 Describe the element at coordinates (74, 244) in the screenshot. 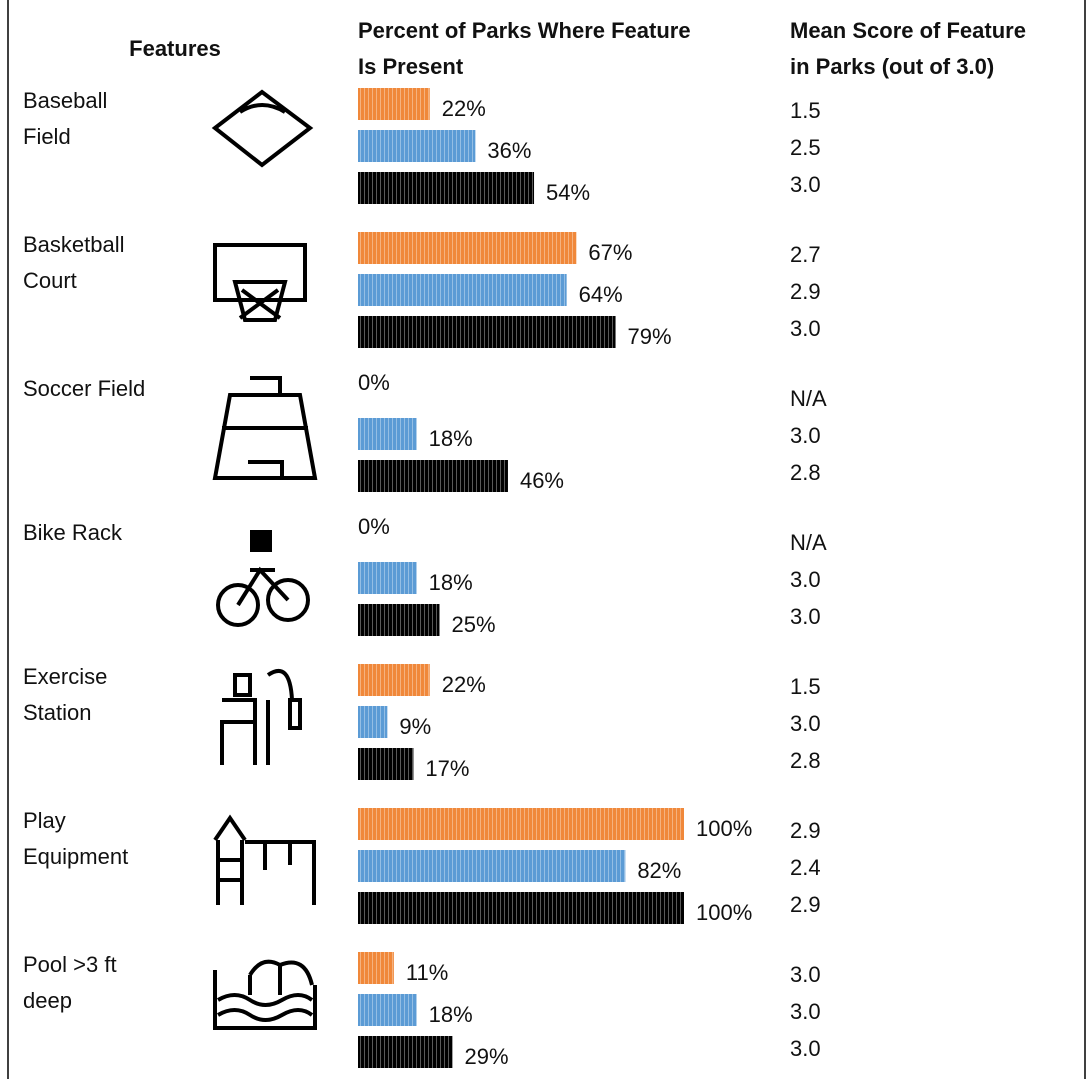

I see `feature-name: Basketball` at that location.